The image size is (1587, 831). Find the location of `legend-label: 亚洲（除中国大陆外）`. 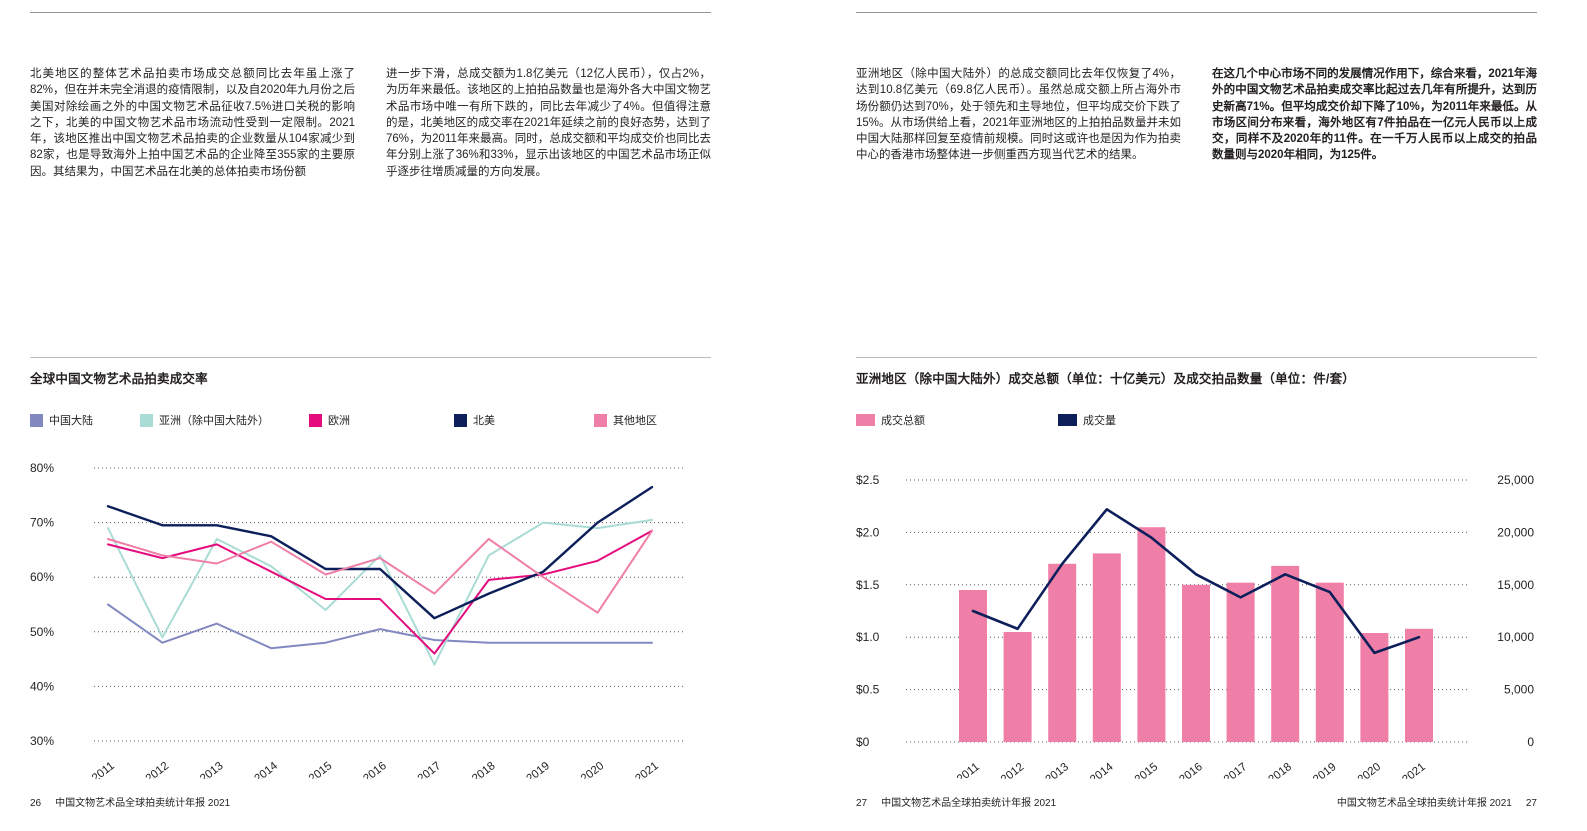

legend-label: 亚洲（除中国大陆外） is located at coordinates (214, 421).